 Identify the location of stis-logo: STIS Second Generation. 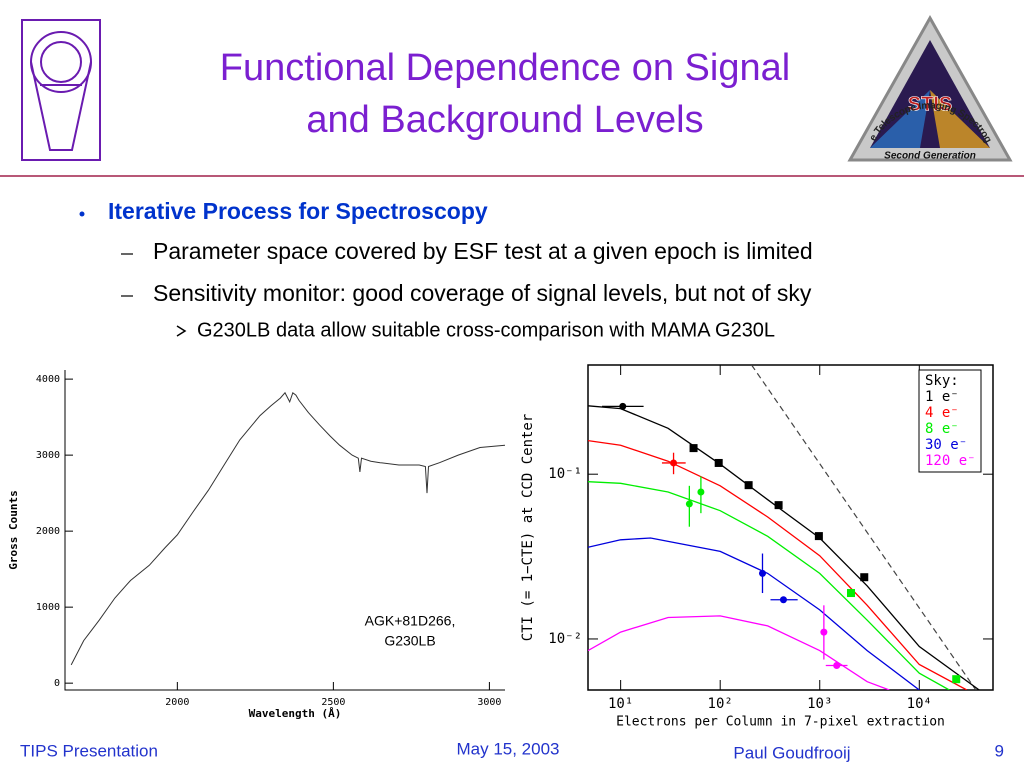
(930, 88).